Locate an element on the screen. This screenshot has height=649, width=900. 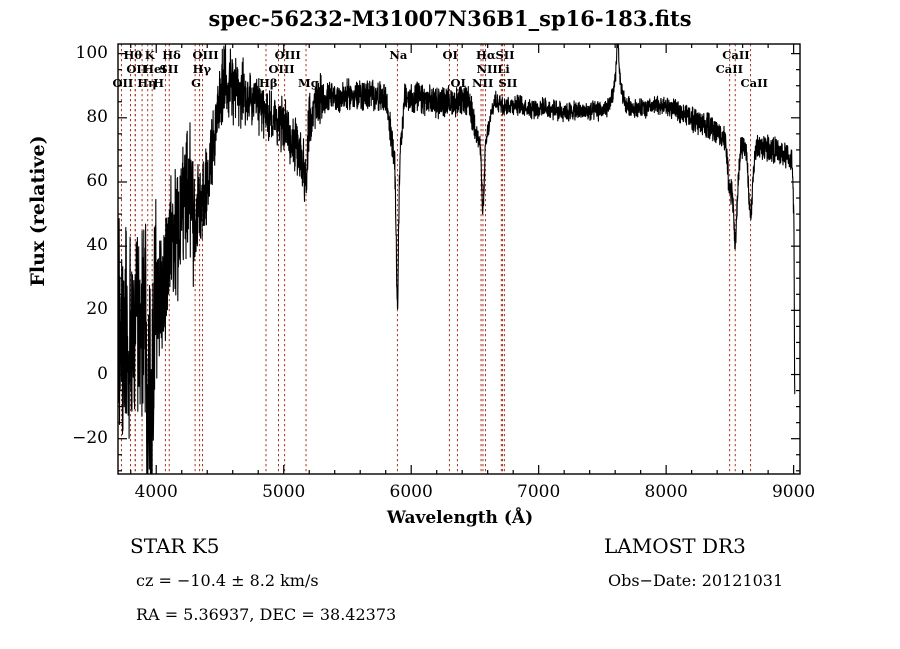
observation-date-text: Obs−Date: 20121031 is located at coordinates (696, 580).